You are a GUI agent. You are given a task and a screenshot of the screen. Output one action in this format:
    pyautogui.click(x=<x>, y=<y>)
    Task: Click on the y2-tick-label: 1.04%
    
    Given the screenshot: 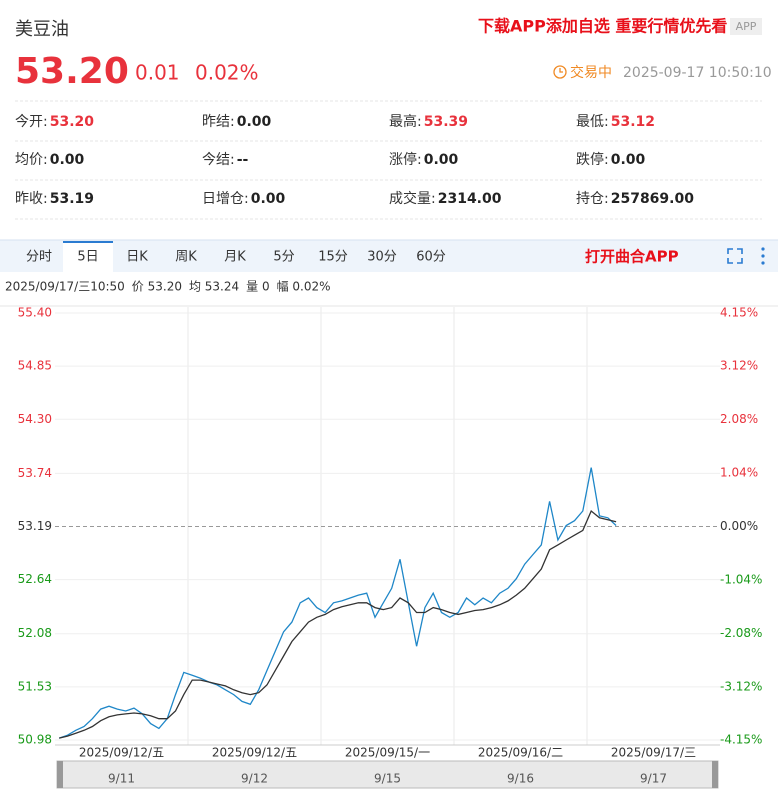 What is the action you would take?
    pyautogui.click(x=739, y=472)
    